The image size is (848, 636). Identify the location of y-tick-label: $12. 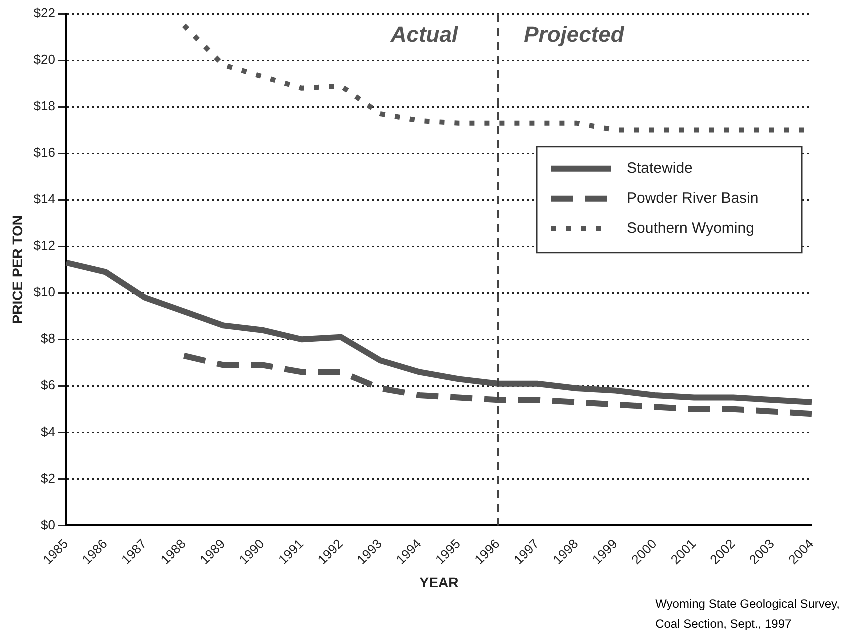
(45, 246).